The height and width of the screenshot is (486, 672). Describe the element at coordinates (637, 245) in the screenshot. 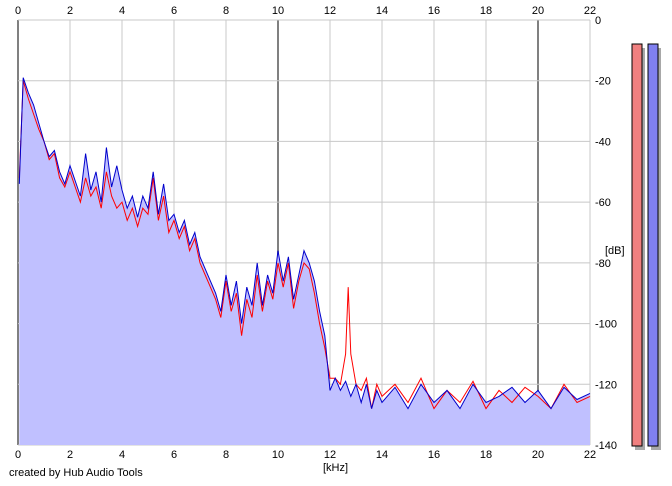

I see `level-meter-left` at that location.